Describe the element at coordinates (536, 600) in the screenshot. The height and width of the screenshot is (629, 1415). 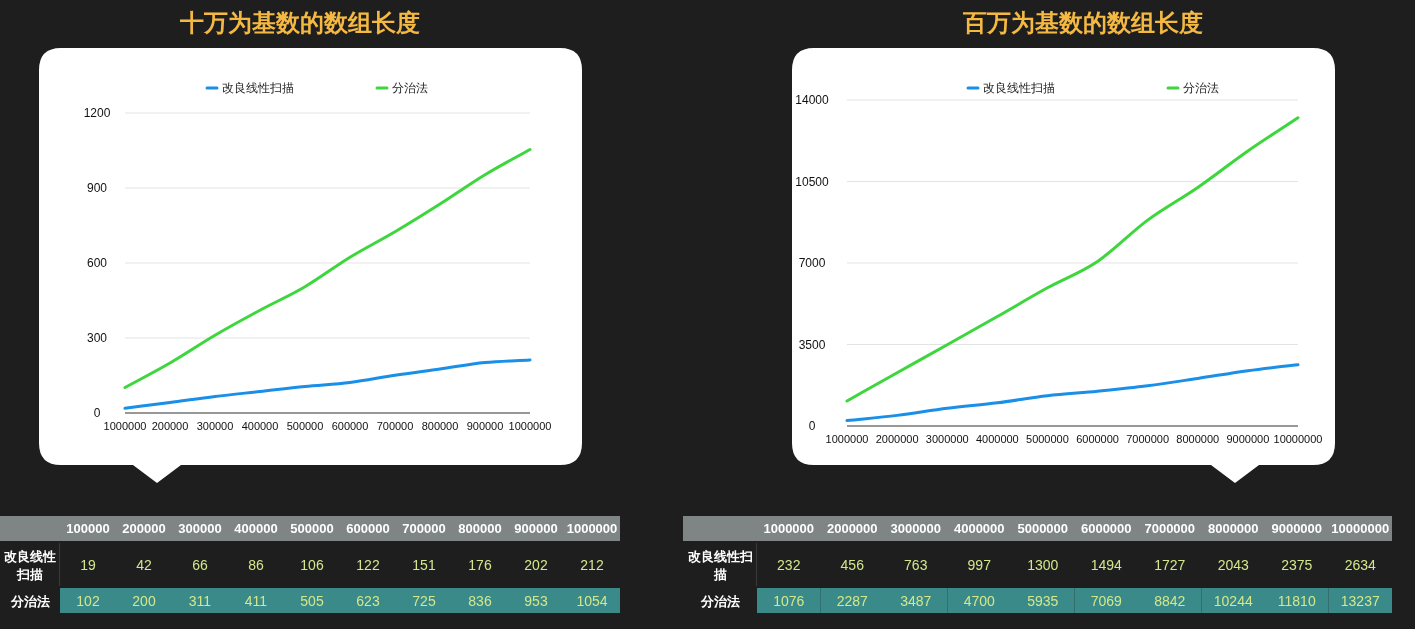
I see `data-label: 953` at that location.